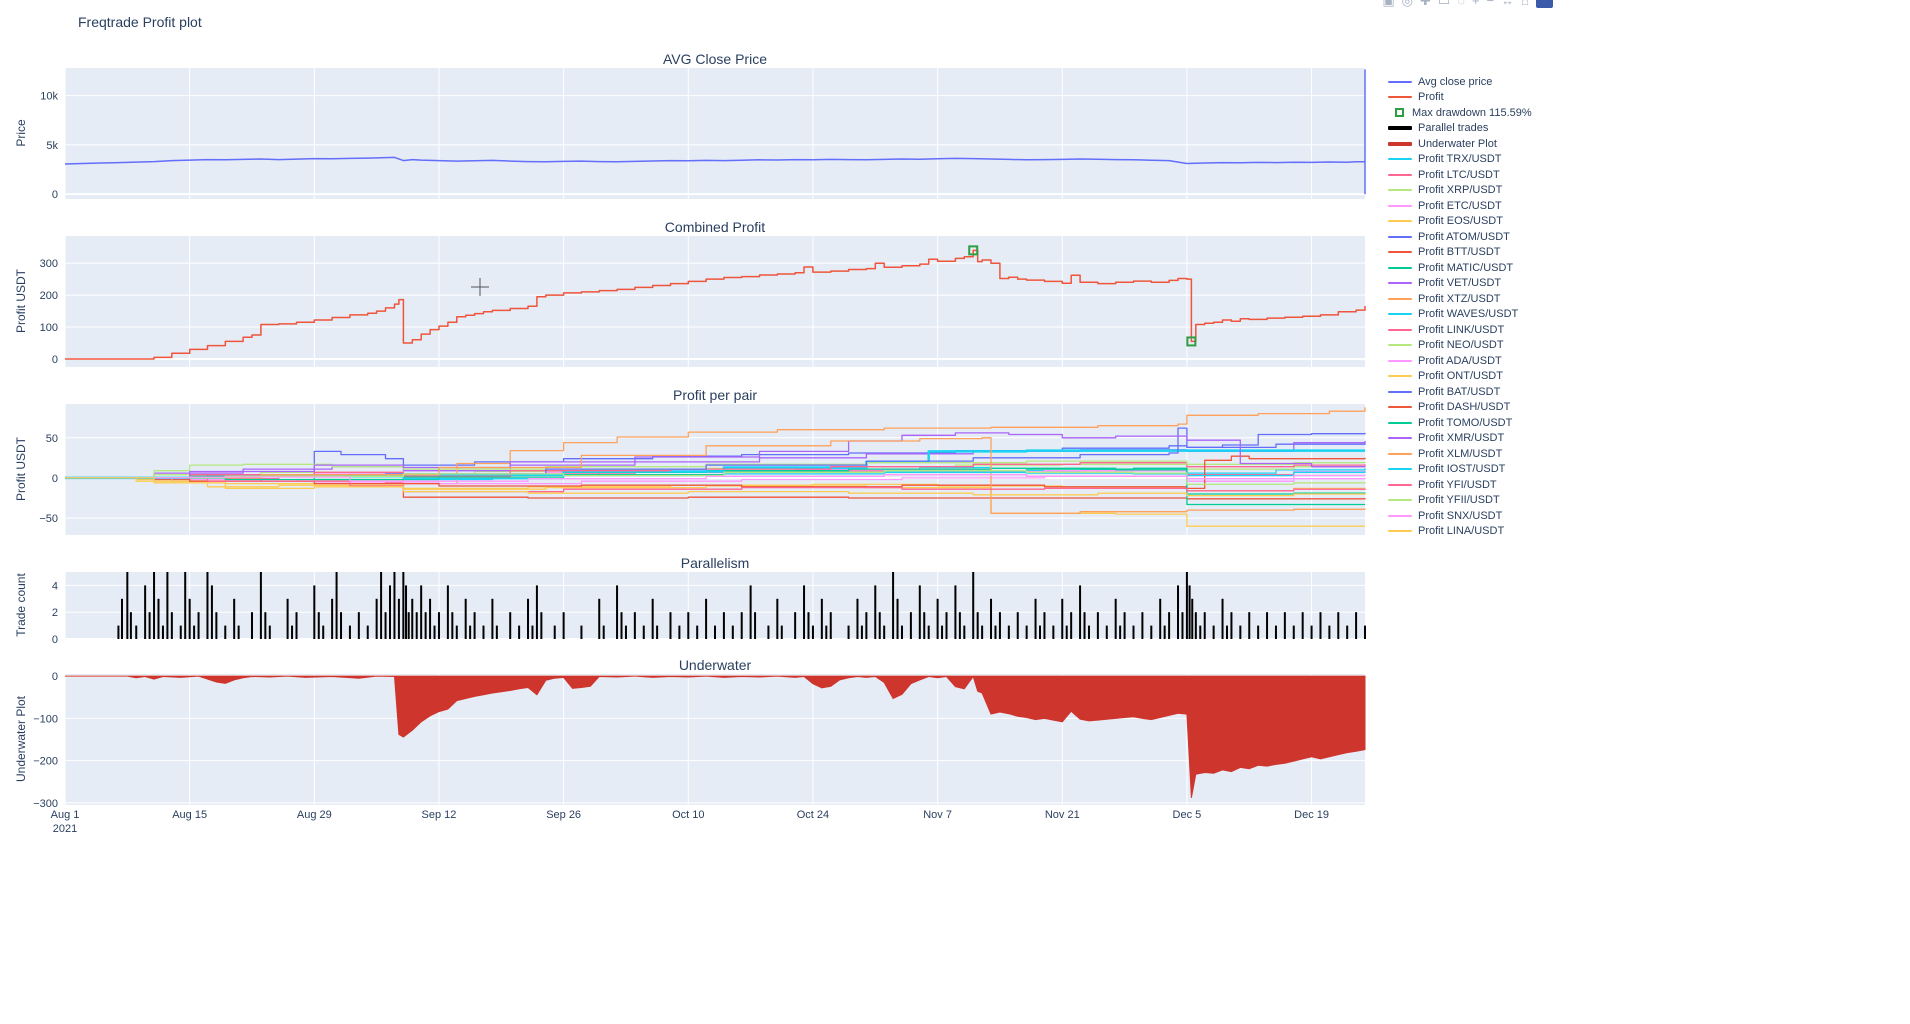 Image resolution: width=1910 pixels, height=1024 pixels. I want to click on autoscale-icon: ↔, so click(1508, 4).